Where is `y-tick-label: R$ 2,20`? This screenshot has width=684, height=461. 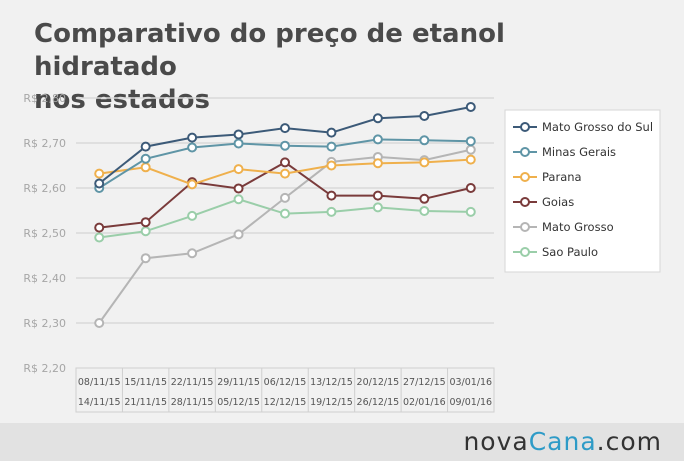
y-tick-label: R$ 2,20 is located at coordinates (44, 368).